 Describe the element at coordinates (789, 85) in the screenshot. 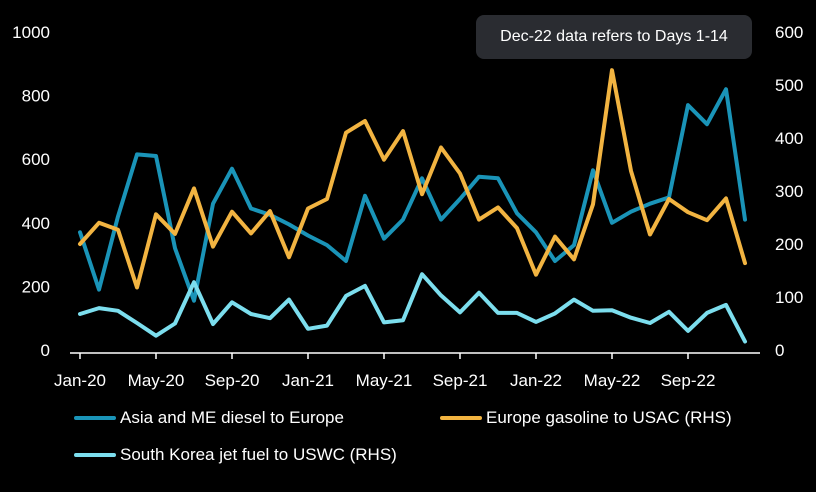

I see `right-tick-label: 500` at that location.